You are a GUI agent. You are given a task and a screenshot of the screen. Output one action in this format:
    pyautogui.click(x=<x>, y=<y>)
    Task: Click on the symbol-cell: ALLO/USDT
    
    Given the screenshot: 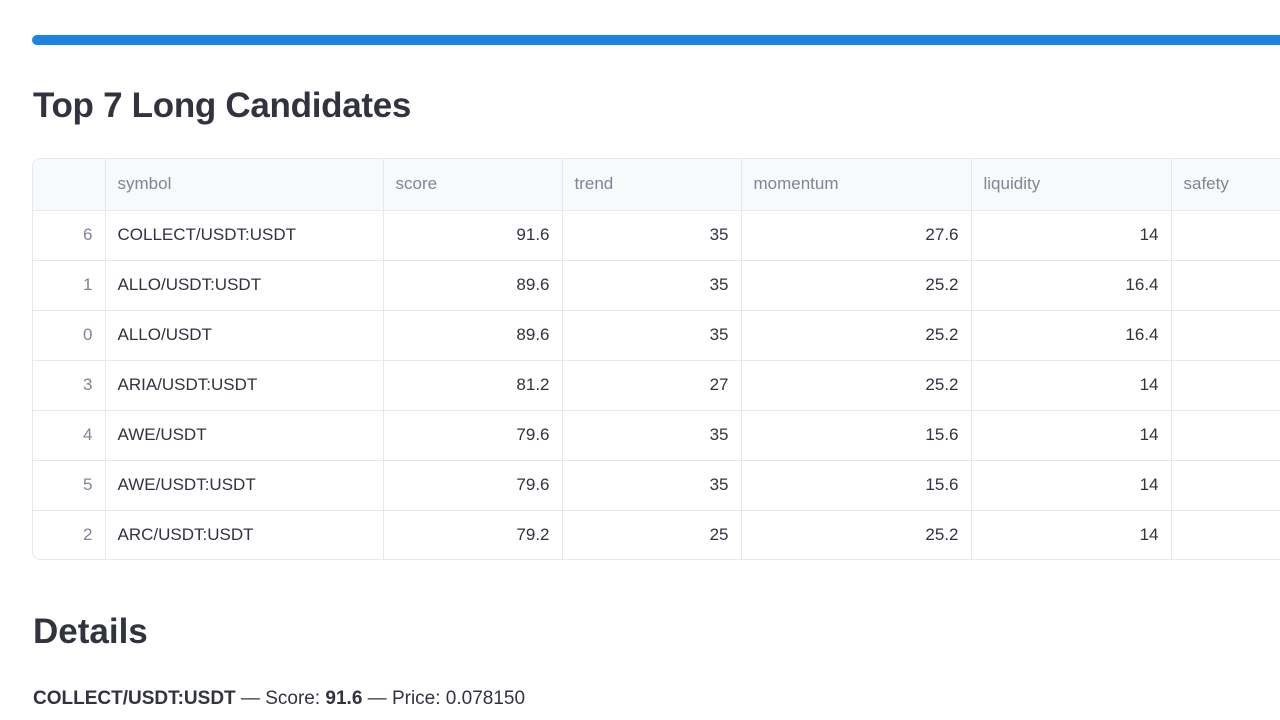 What is the action you would take?
    pyautogui.click(x=244, y=335)
    